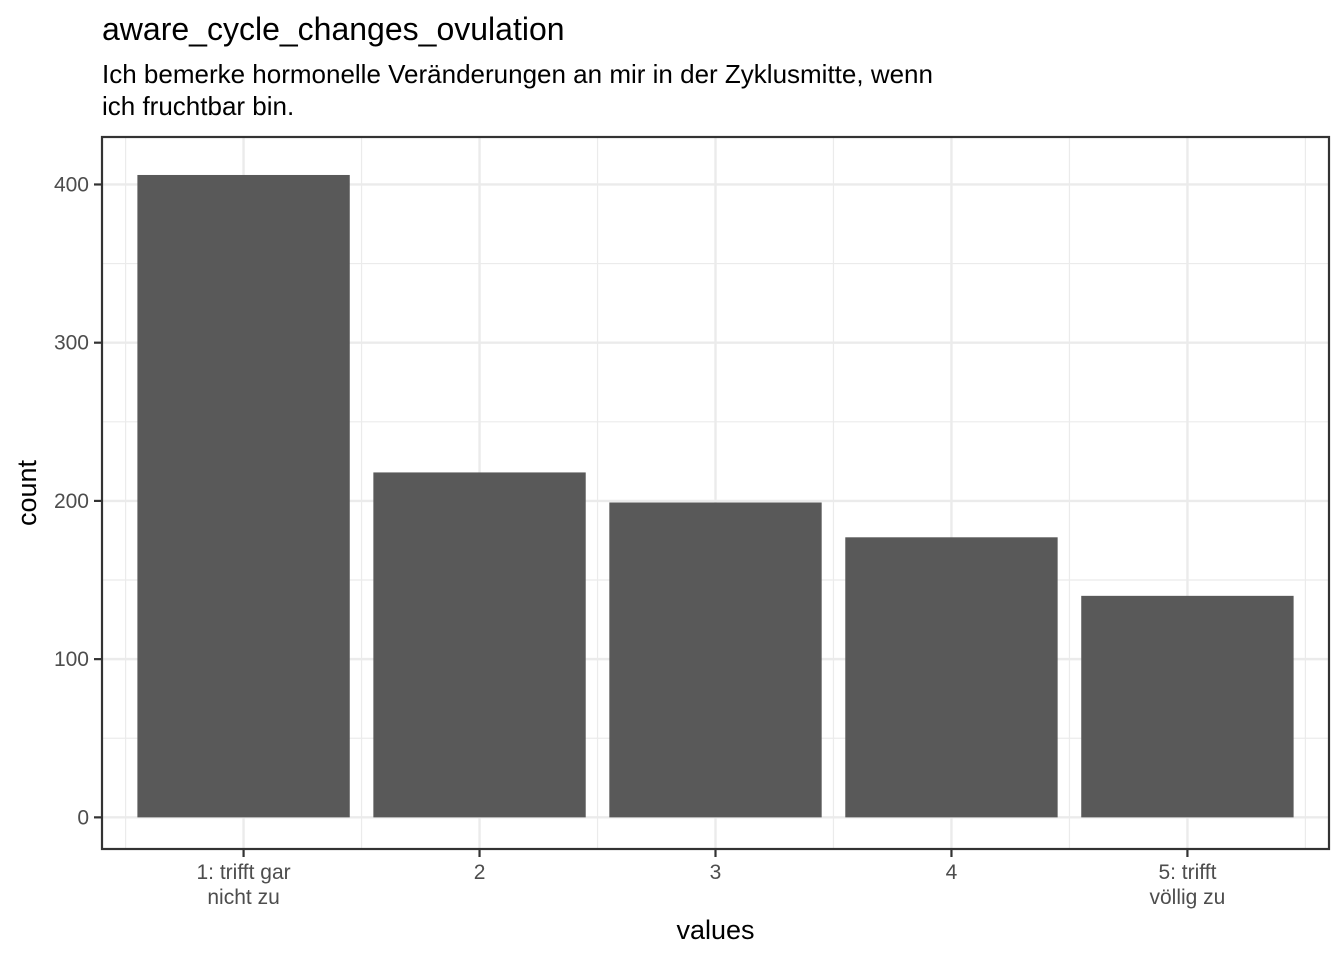 This screenshot has width=1344, height=960. What do you see at coordinates (243, 872) in the screenshot?
I see `x-tick-label-line: 1: trifft gar` at bounding box center [243, 872].